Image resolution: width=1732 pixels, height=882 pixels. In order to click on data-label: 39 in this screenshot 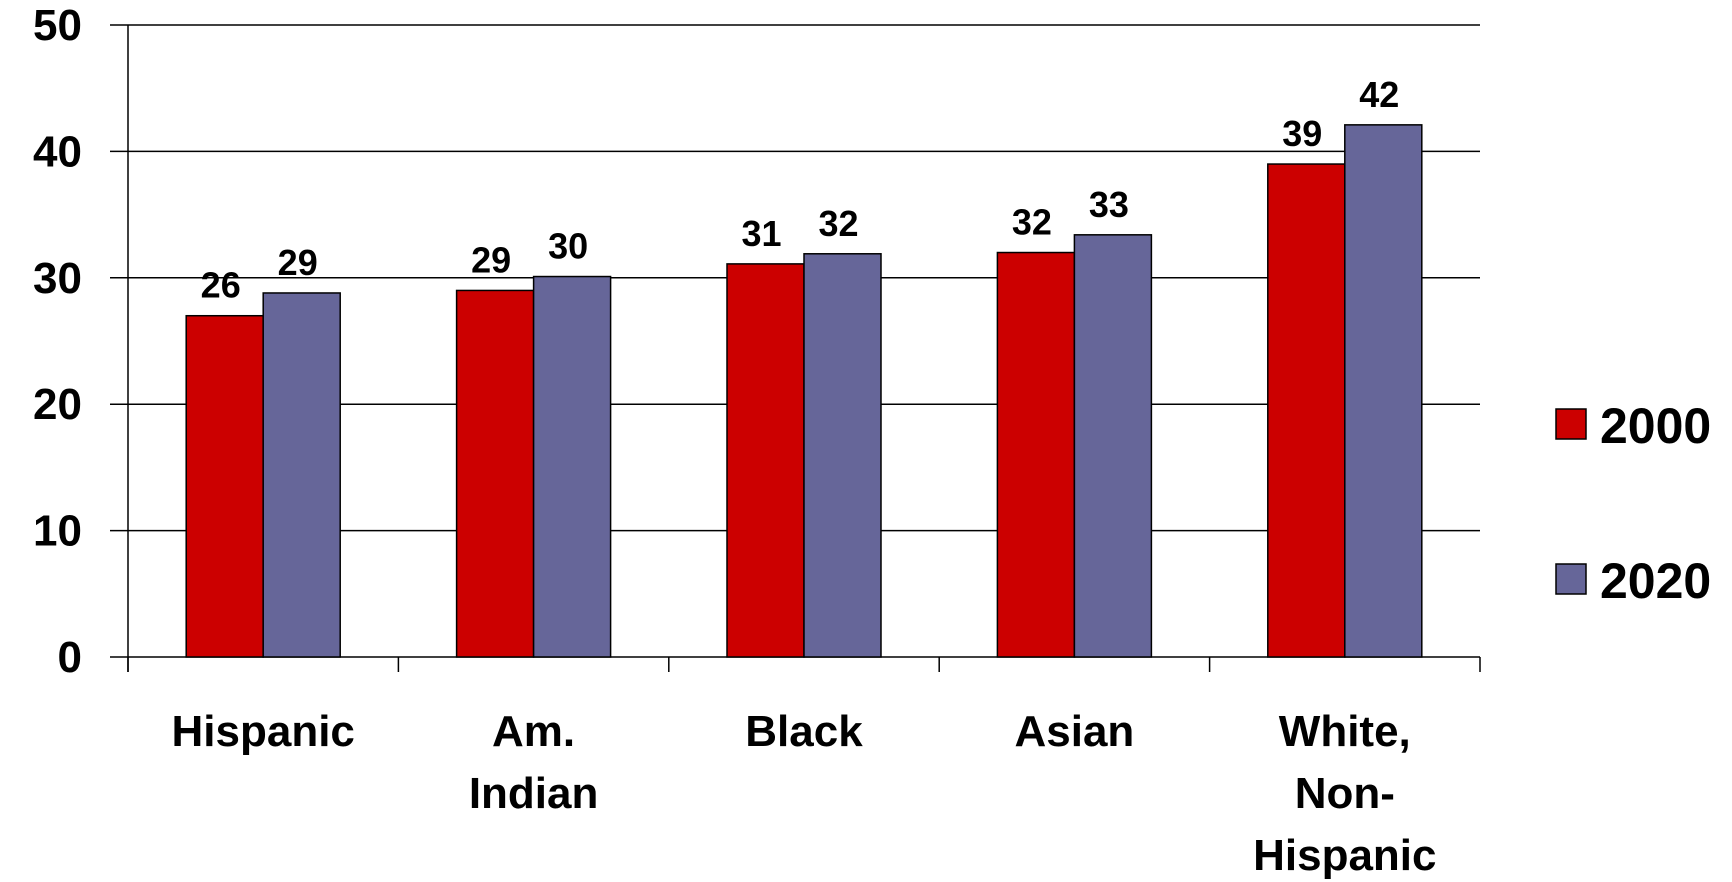, I will do `click(1302, 133)`.